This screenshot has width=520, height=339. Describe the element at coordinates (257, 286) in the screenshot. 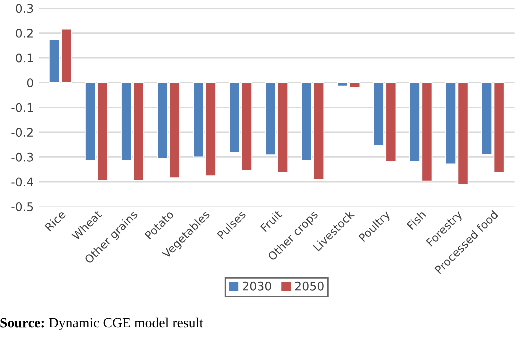

I see `legend-label: 2030` at that location.